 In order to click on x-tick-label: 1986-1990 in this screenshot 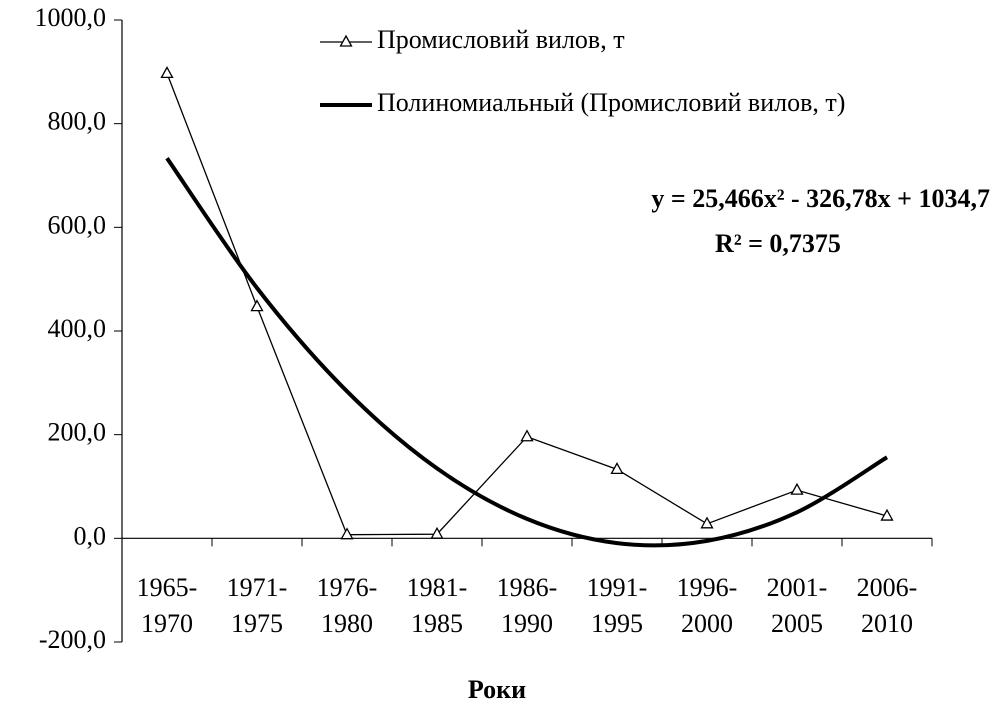, I will do `click(527, 606)`.